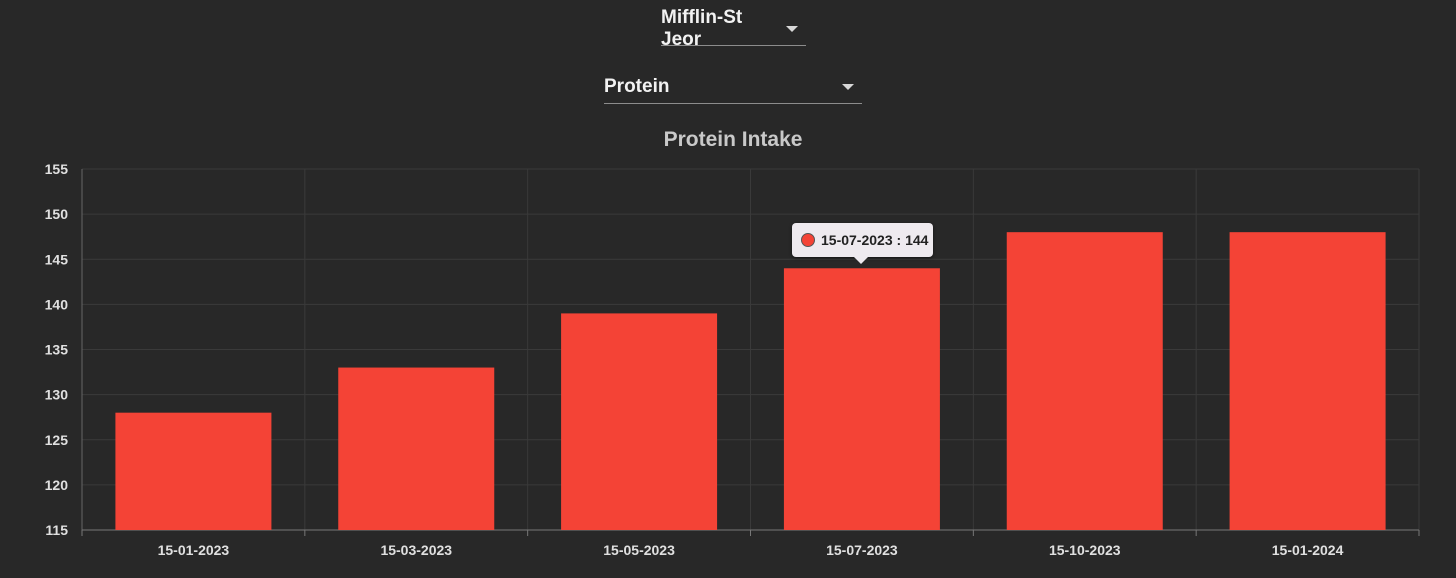 This screenshot has width=1456, height=578. What do you see at coordinates (57, 259) in the screenshot?
I see `y-tick-label: 145` at bounding box center [57, 259].